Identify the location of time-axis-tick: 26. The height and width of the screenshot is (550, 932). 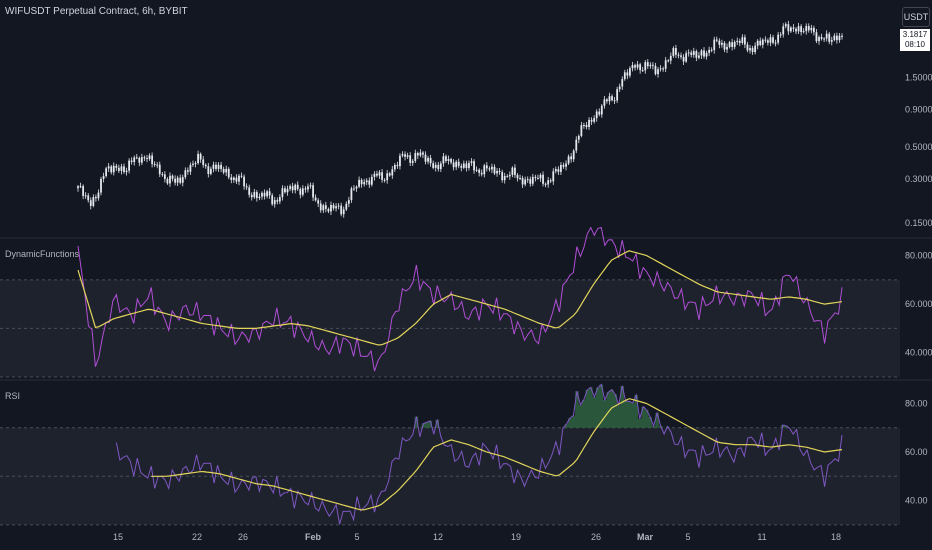
(596, 537).